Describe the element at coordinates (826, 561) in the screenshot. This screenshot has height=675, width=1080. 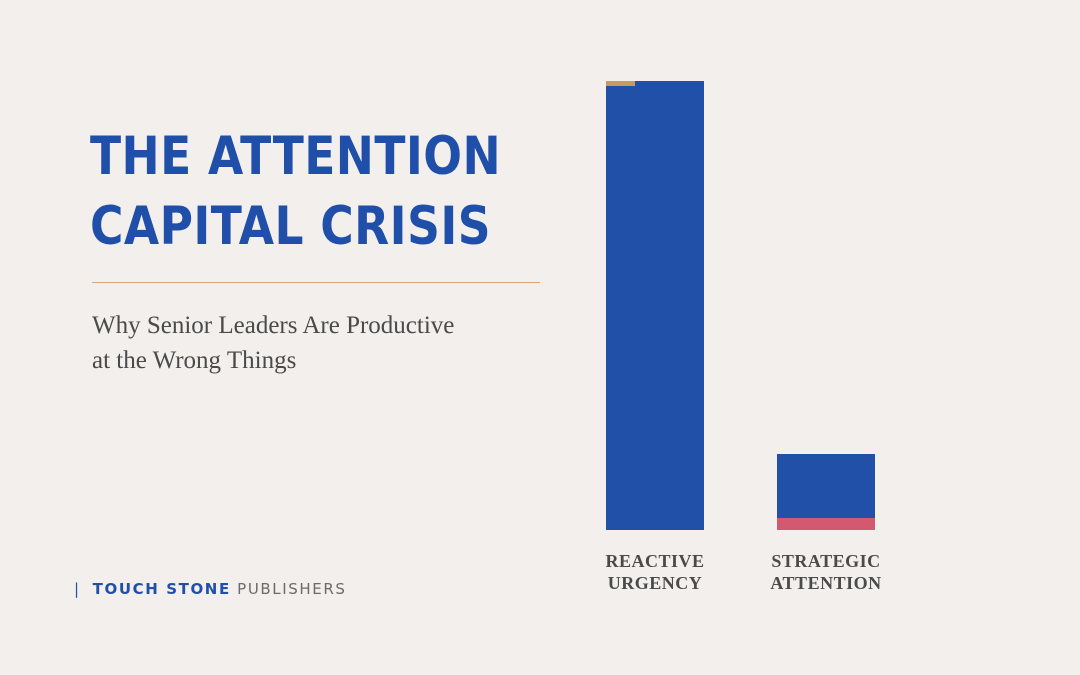
I see `bar-label-line: STRATEGIC` at that location.